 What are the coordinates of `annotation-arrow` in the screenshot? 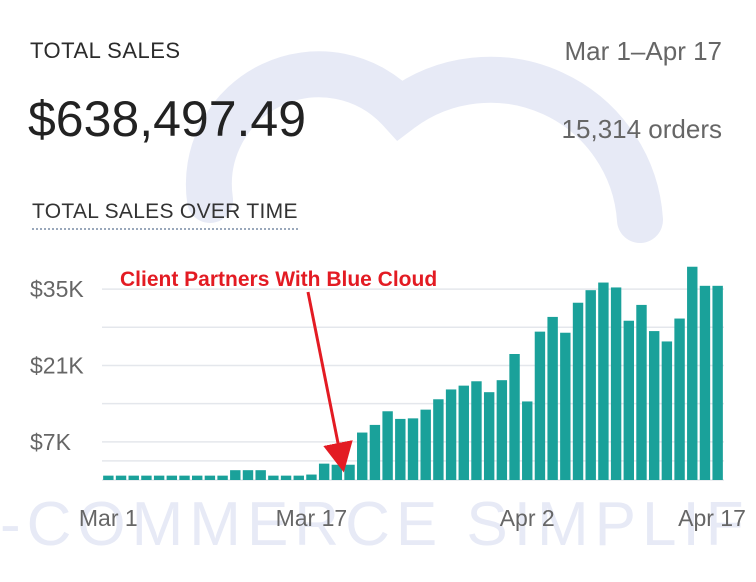 It's located at (329, 382).